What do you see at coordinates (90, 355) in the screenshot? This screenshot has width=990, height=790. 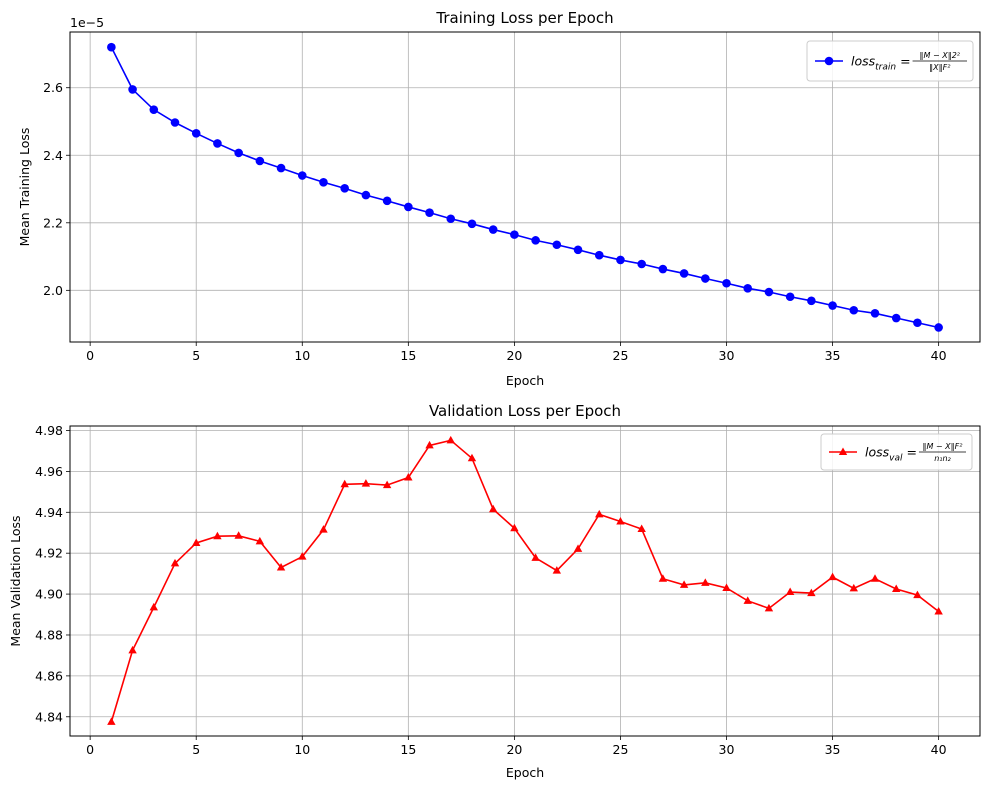 I see `x-tick-label: 0` at bounding box center [90, 355].